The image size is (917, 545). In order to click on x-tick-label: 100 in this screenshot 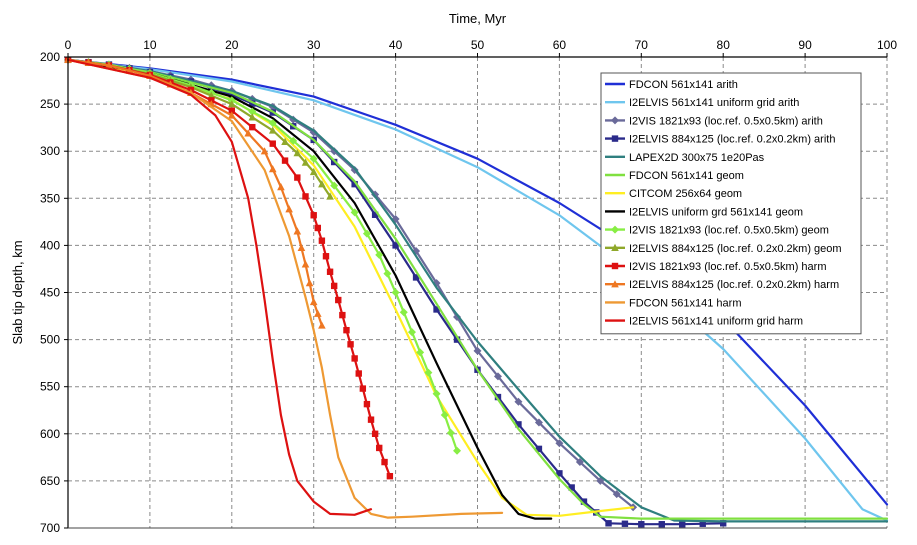, I will do `click(887, 45)`.